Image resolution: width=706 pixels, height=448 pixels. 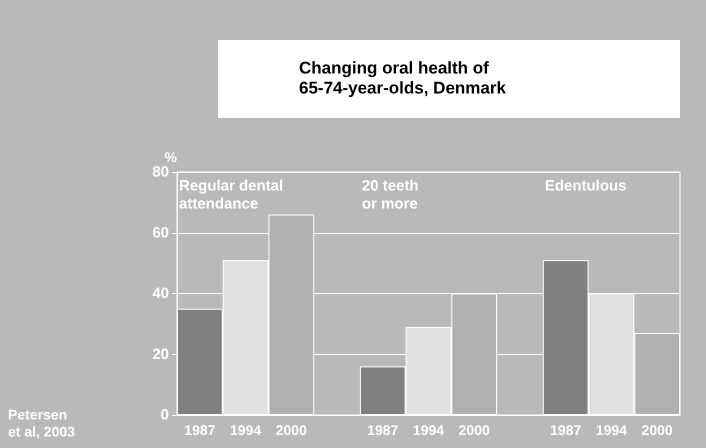 What do you see at coordinates (390, 195) in the screenshot?
I see `annotation: 20 teeth or more` at bounding box center [390, 195].